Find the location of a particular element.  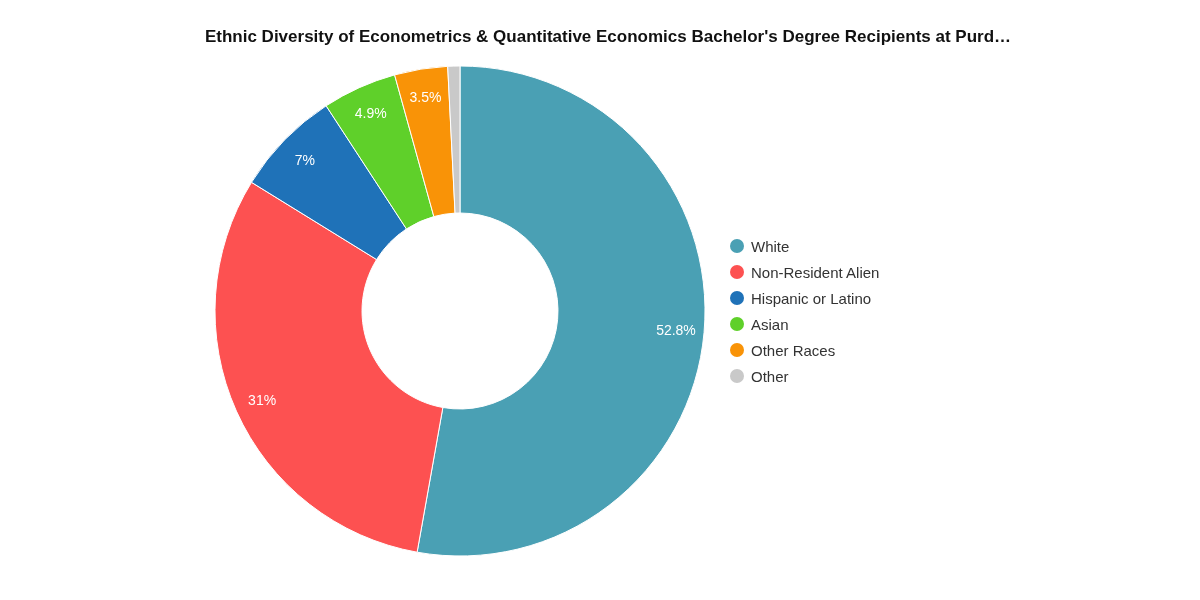

legend-label: Other is located at coordinates (770, 376).